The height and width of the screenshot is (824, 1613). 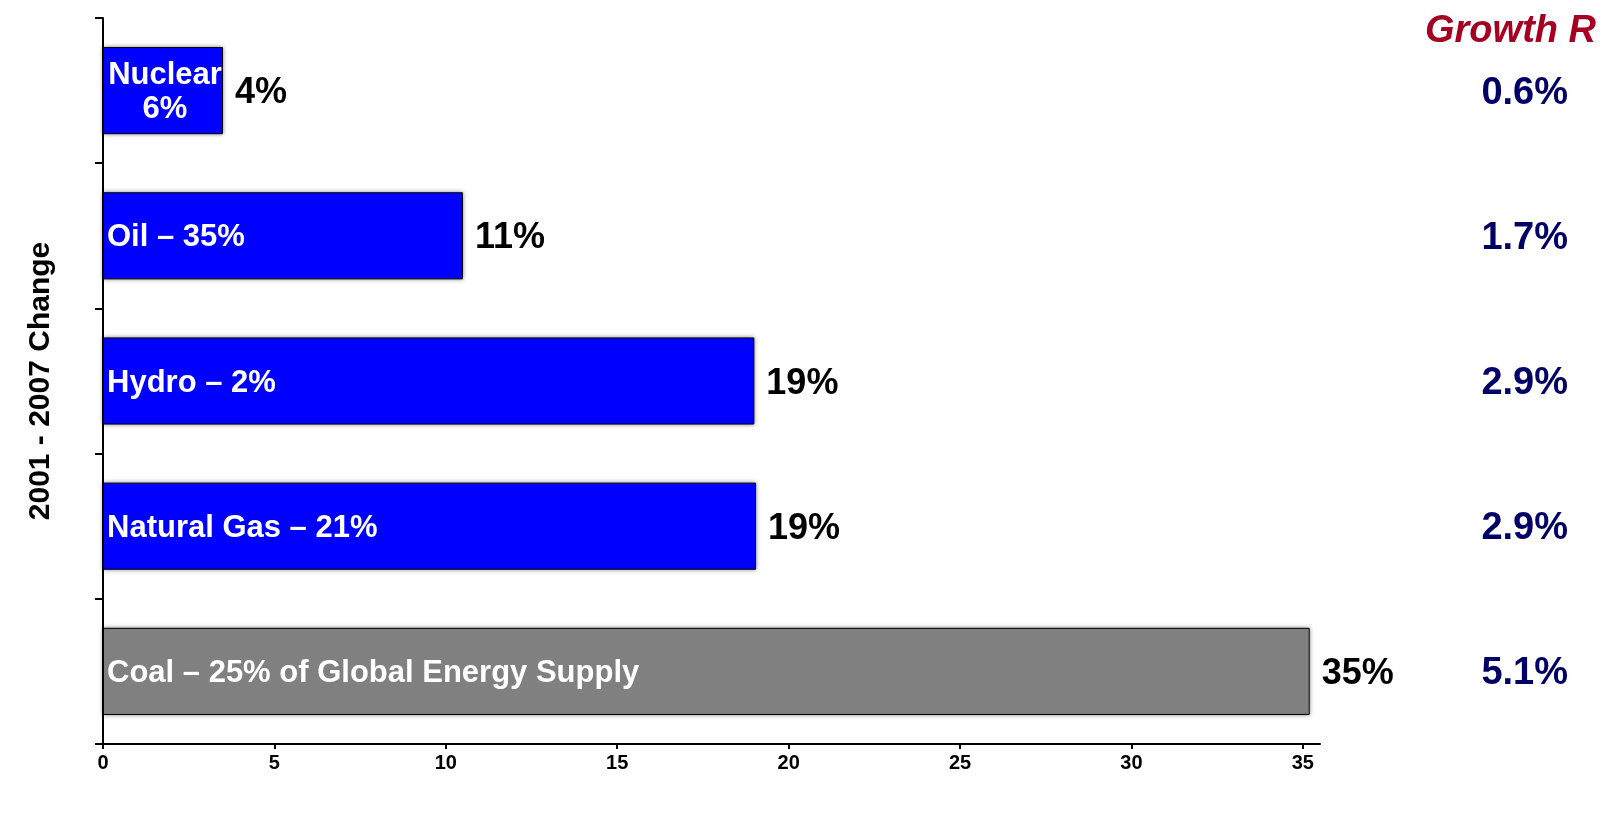 What do you see at coordinates (242, 526) in the screenshot?
I see `y-tick-label: Natural Gas – 21%` at bounding box center [242, 526].